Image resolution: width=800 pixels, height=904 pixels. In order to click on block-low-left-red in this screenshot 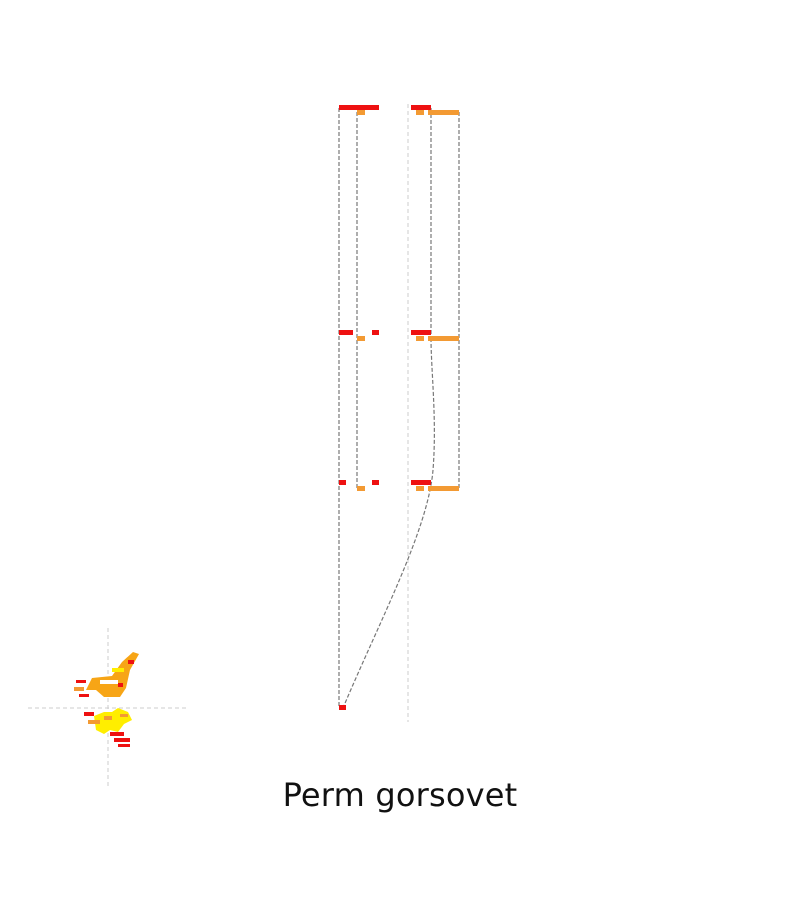, I will do `click(342, 482)`.